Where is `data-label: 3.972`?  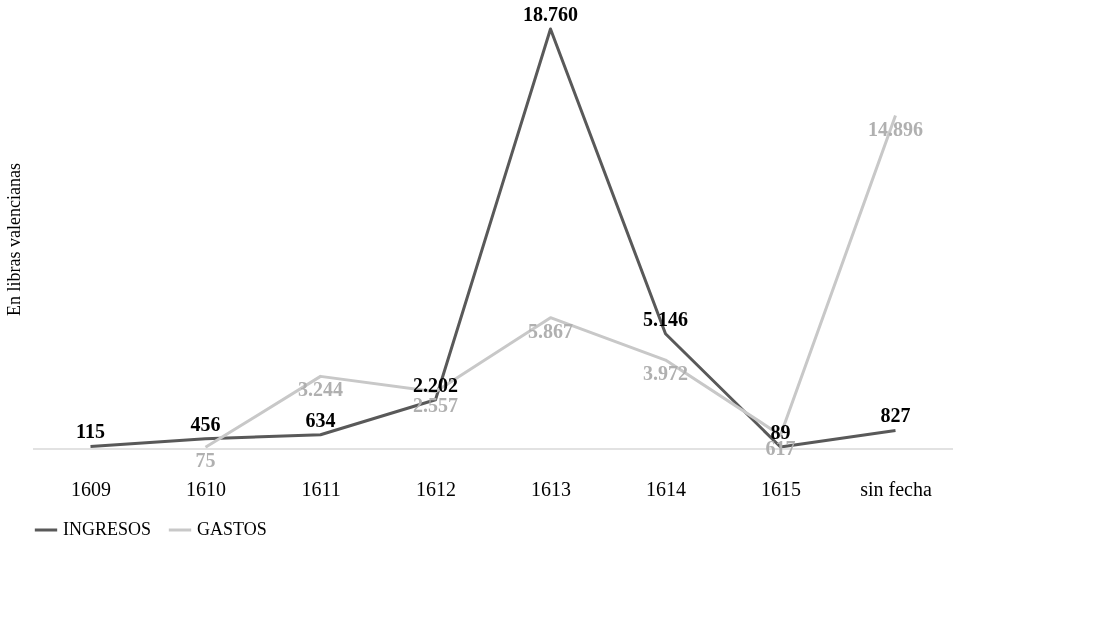
data-label: 3.972 is located at coordinates (665, 373).